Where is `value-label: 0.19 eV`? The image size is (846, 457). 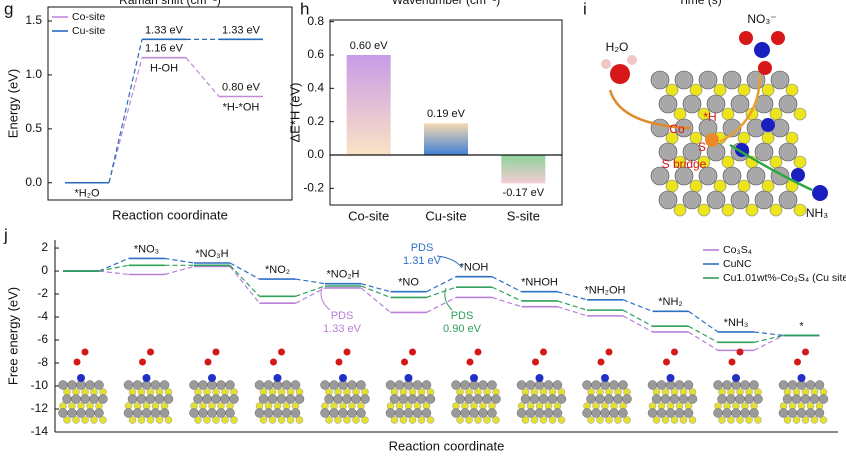 value-label: 0.19 eV is located at coordinates (446, 114).